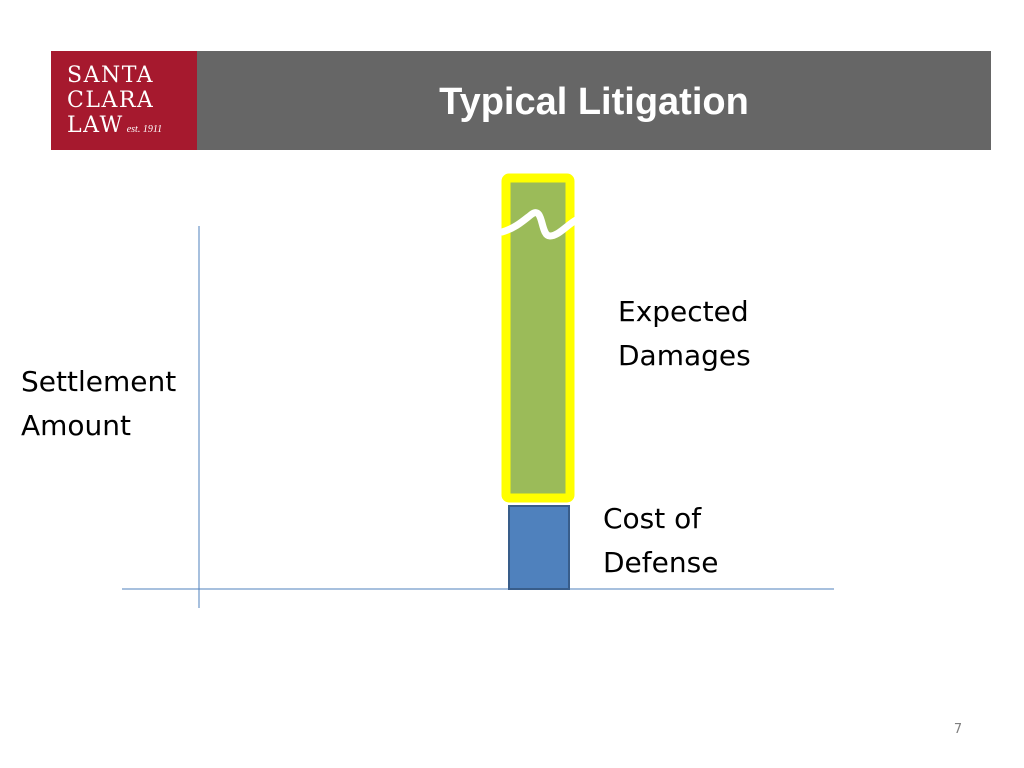 The height and width of the screenshot is (768, 1024). I want to click on page-number: 7, so click(958, 729).